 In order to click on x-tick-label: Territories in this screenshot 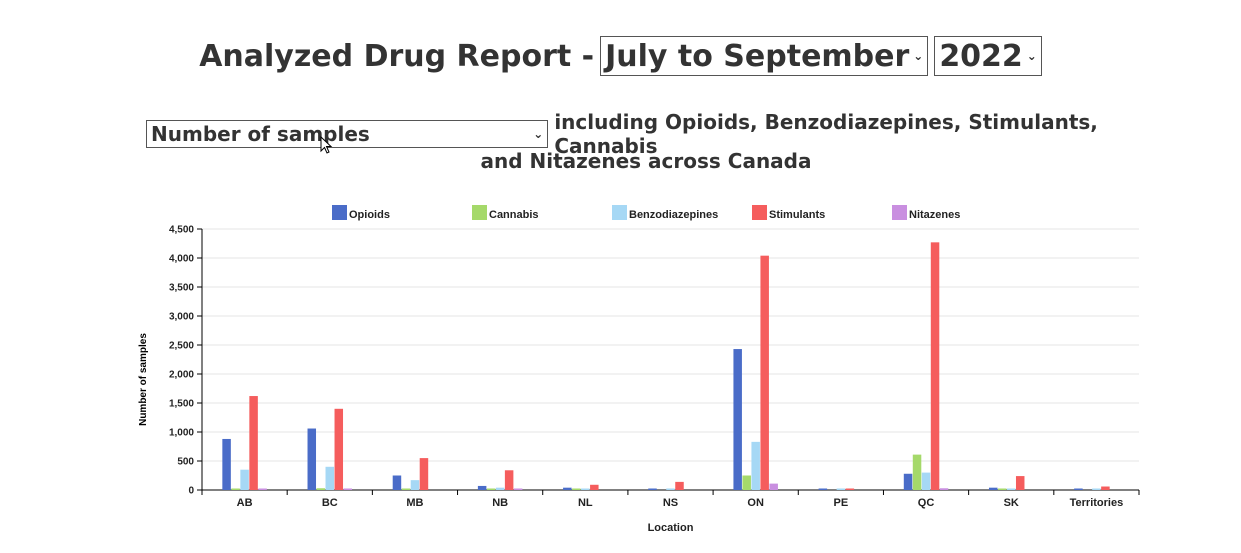, I will do `click(1097, 503)`.